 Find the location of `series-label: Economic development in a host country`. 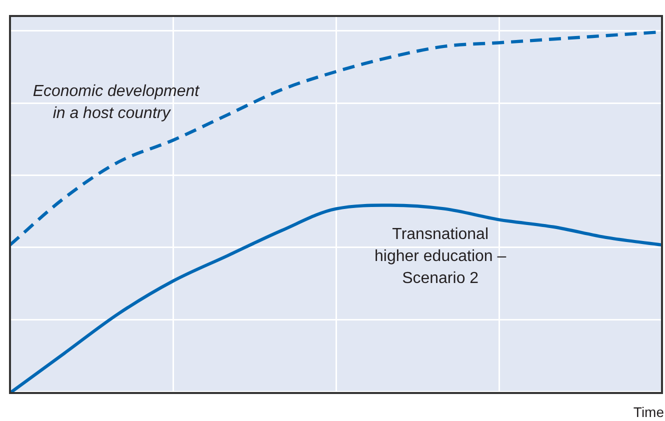

series-label: Economic development in a host country is located at coordinates (116, 102).